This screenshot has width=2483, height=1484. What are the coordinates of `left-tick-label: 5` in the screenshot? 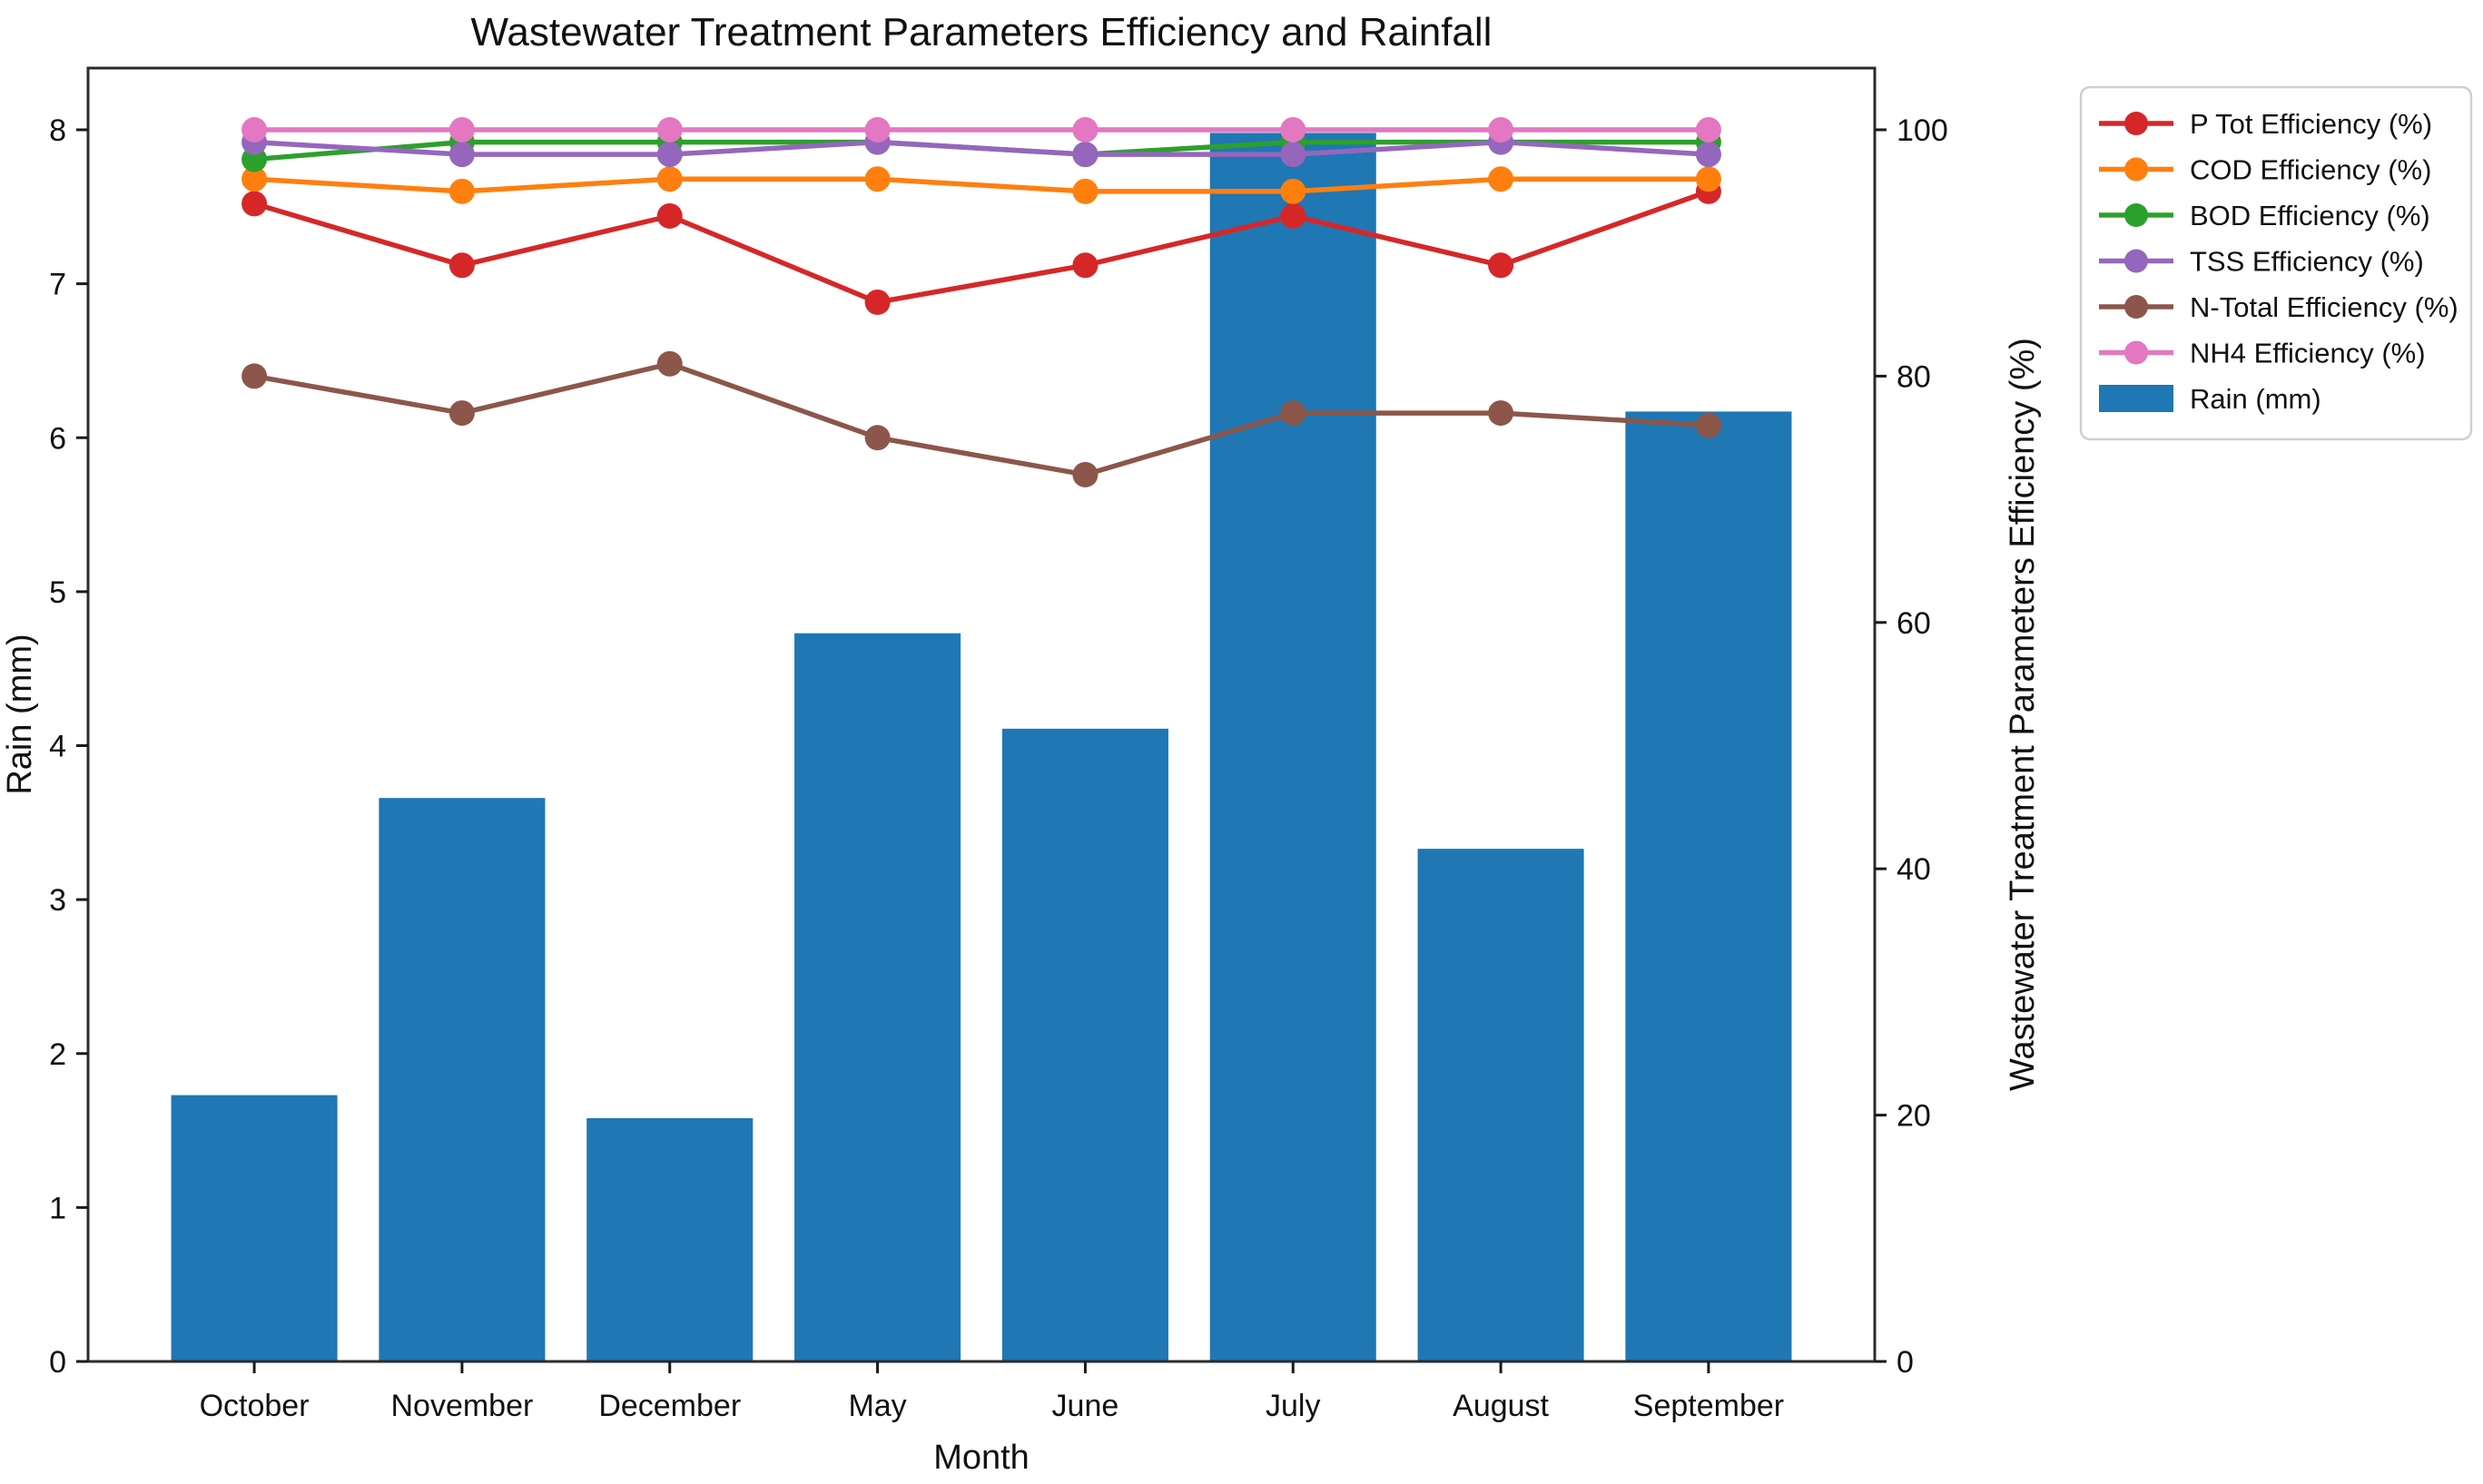 It's located at (57, 592).